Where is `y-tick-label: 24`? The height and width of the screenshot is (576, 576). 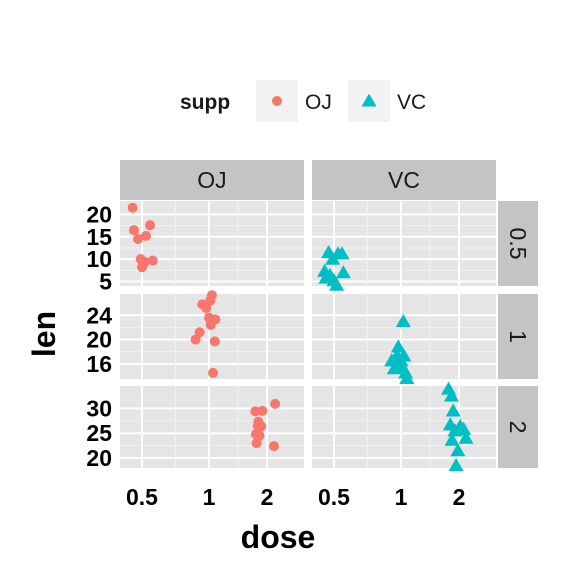
y-tick-label: 24 is located at coordinates (99, 315).